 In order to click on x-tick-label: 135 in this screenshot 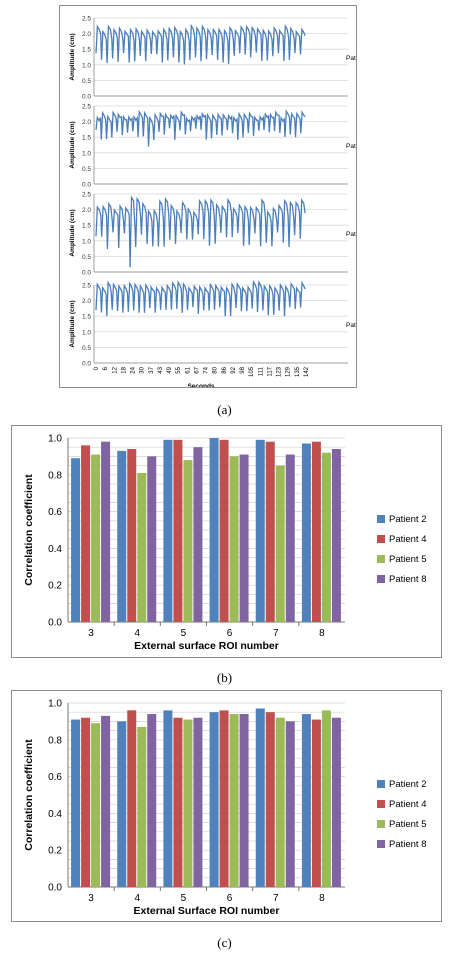, I will do `click(298, 371)`.